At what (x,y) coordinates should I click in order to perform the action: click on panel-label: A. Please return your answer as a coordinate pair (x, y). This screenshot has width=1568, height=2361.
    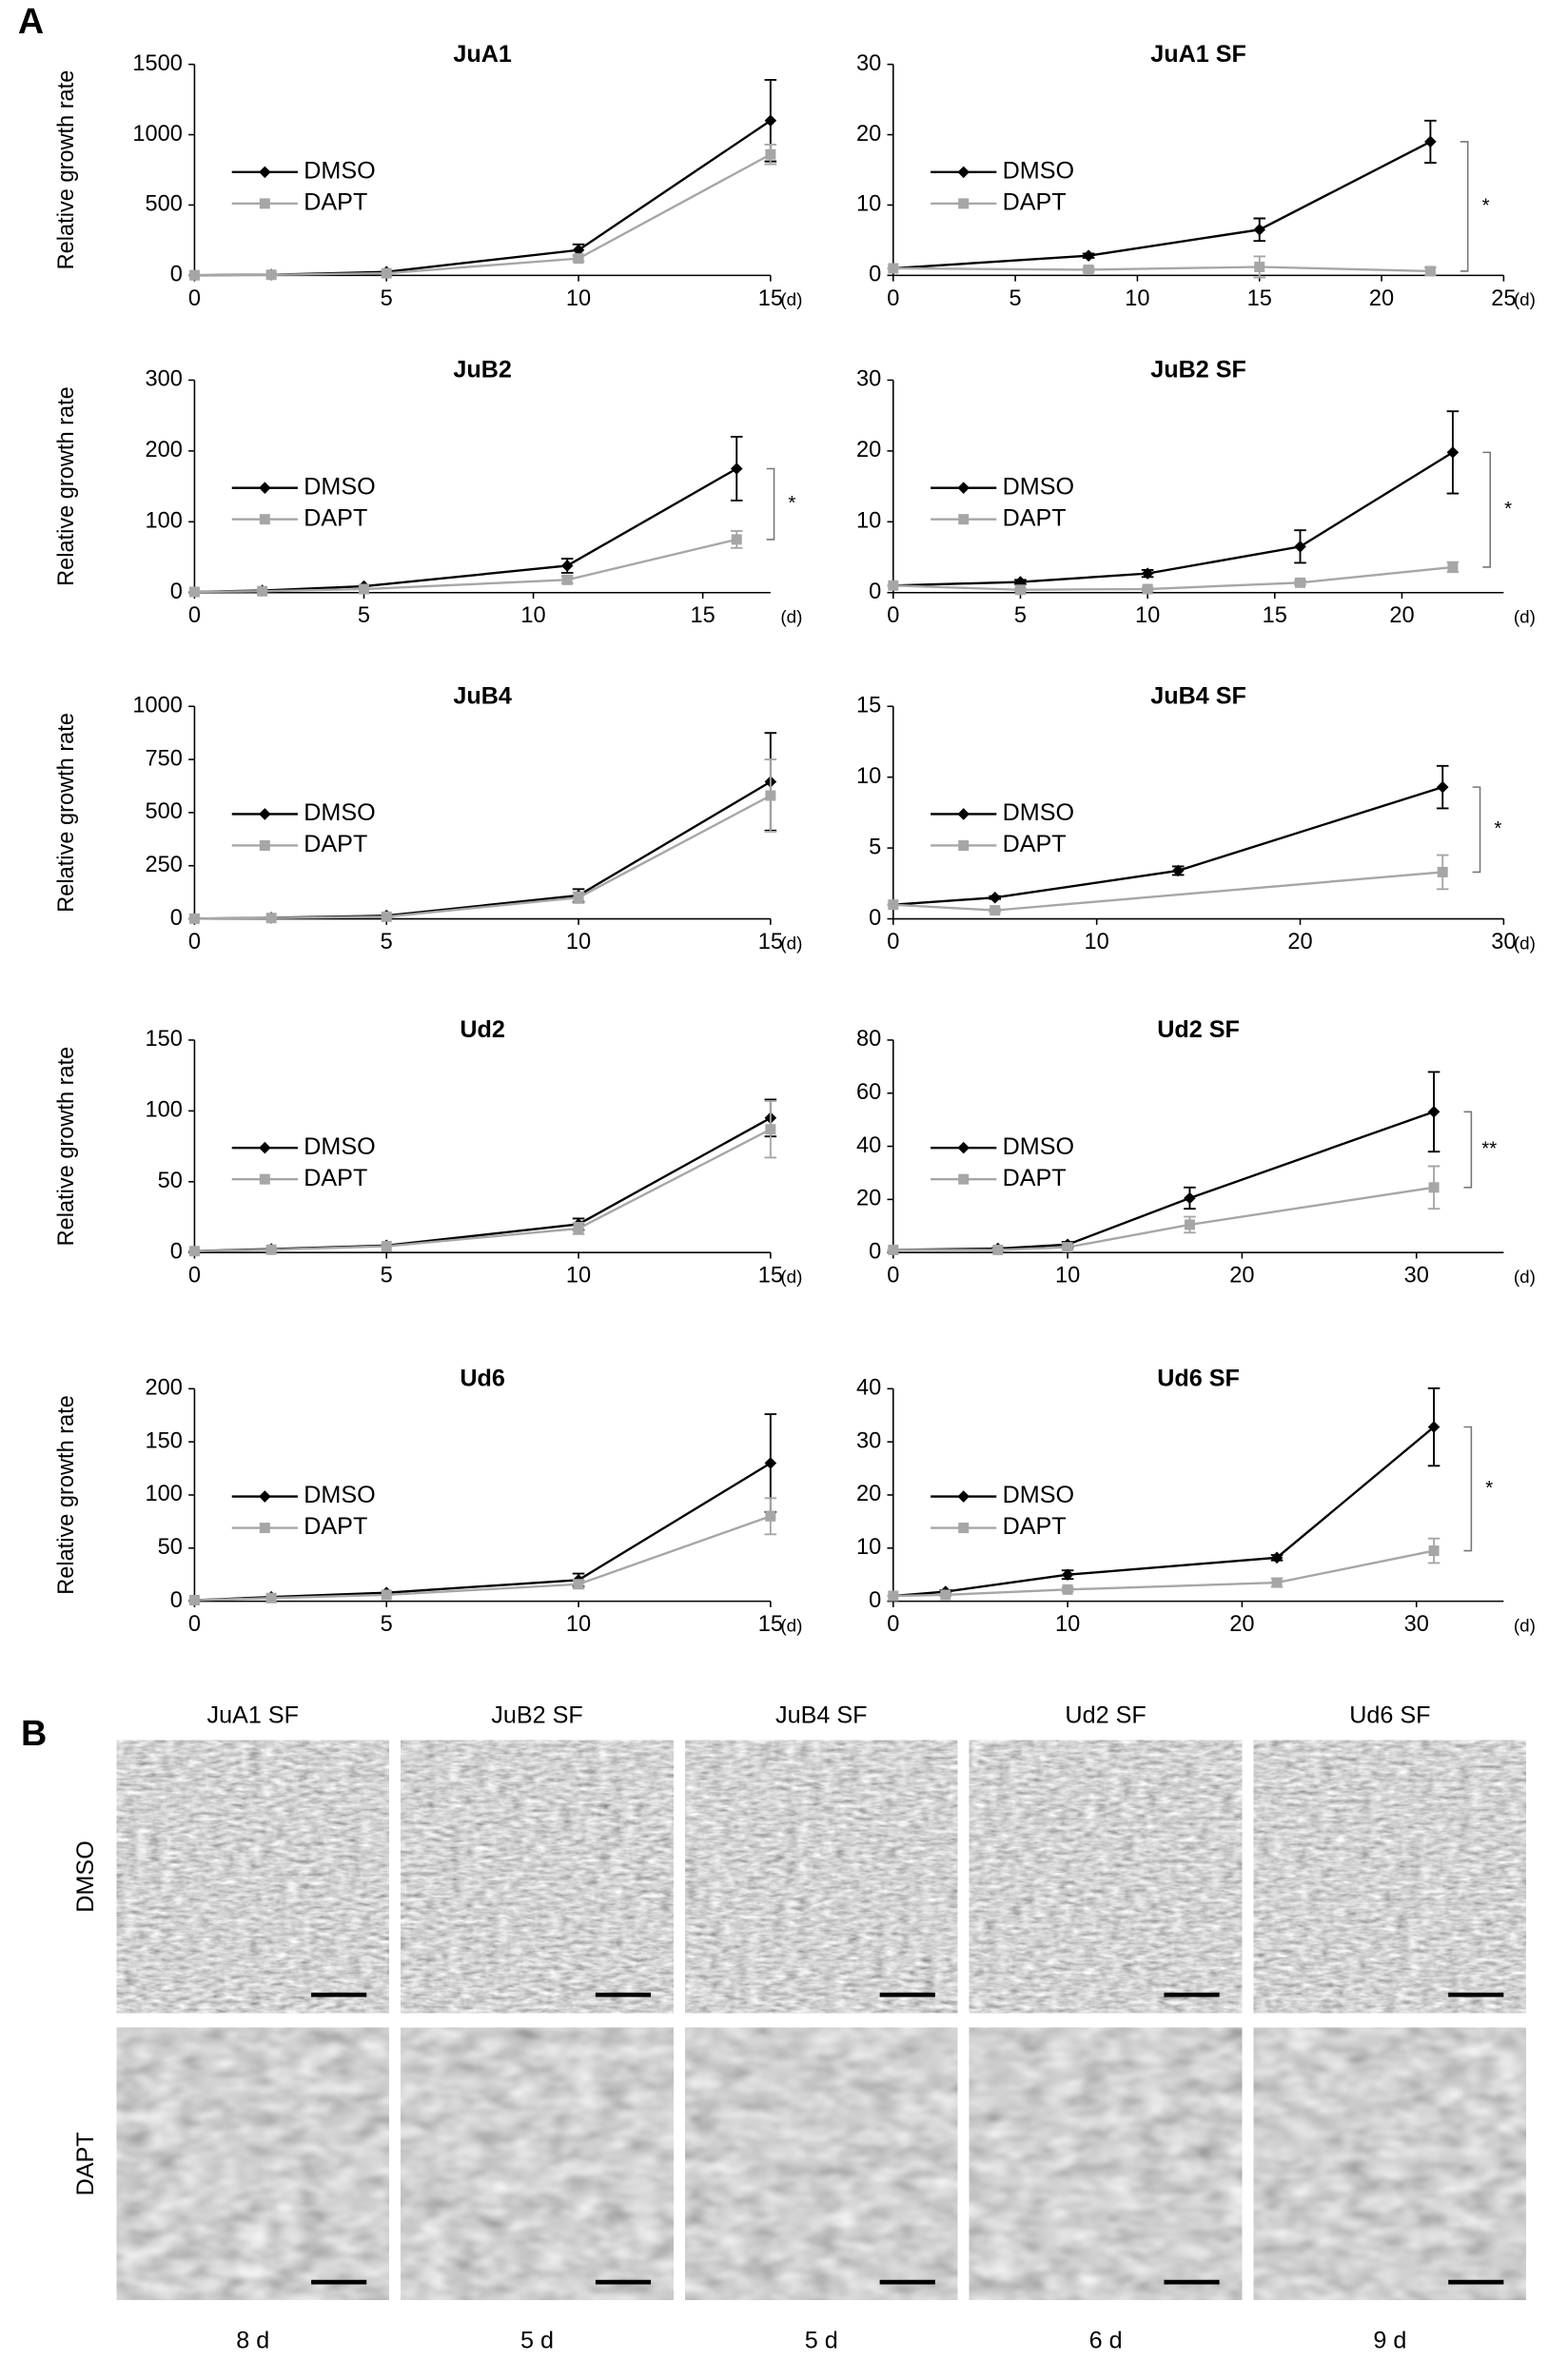
    Looking at the image, I should click on (31, 21).